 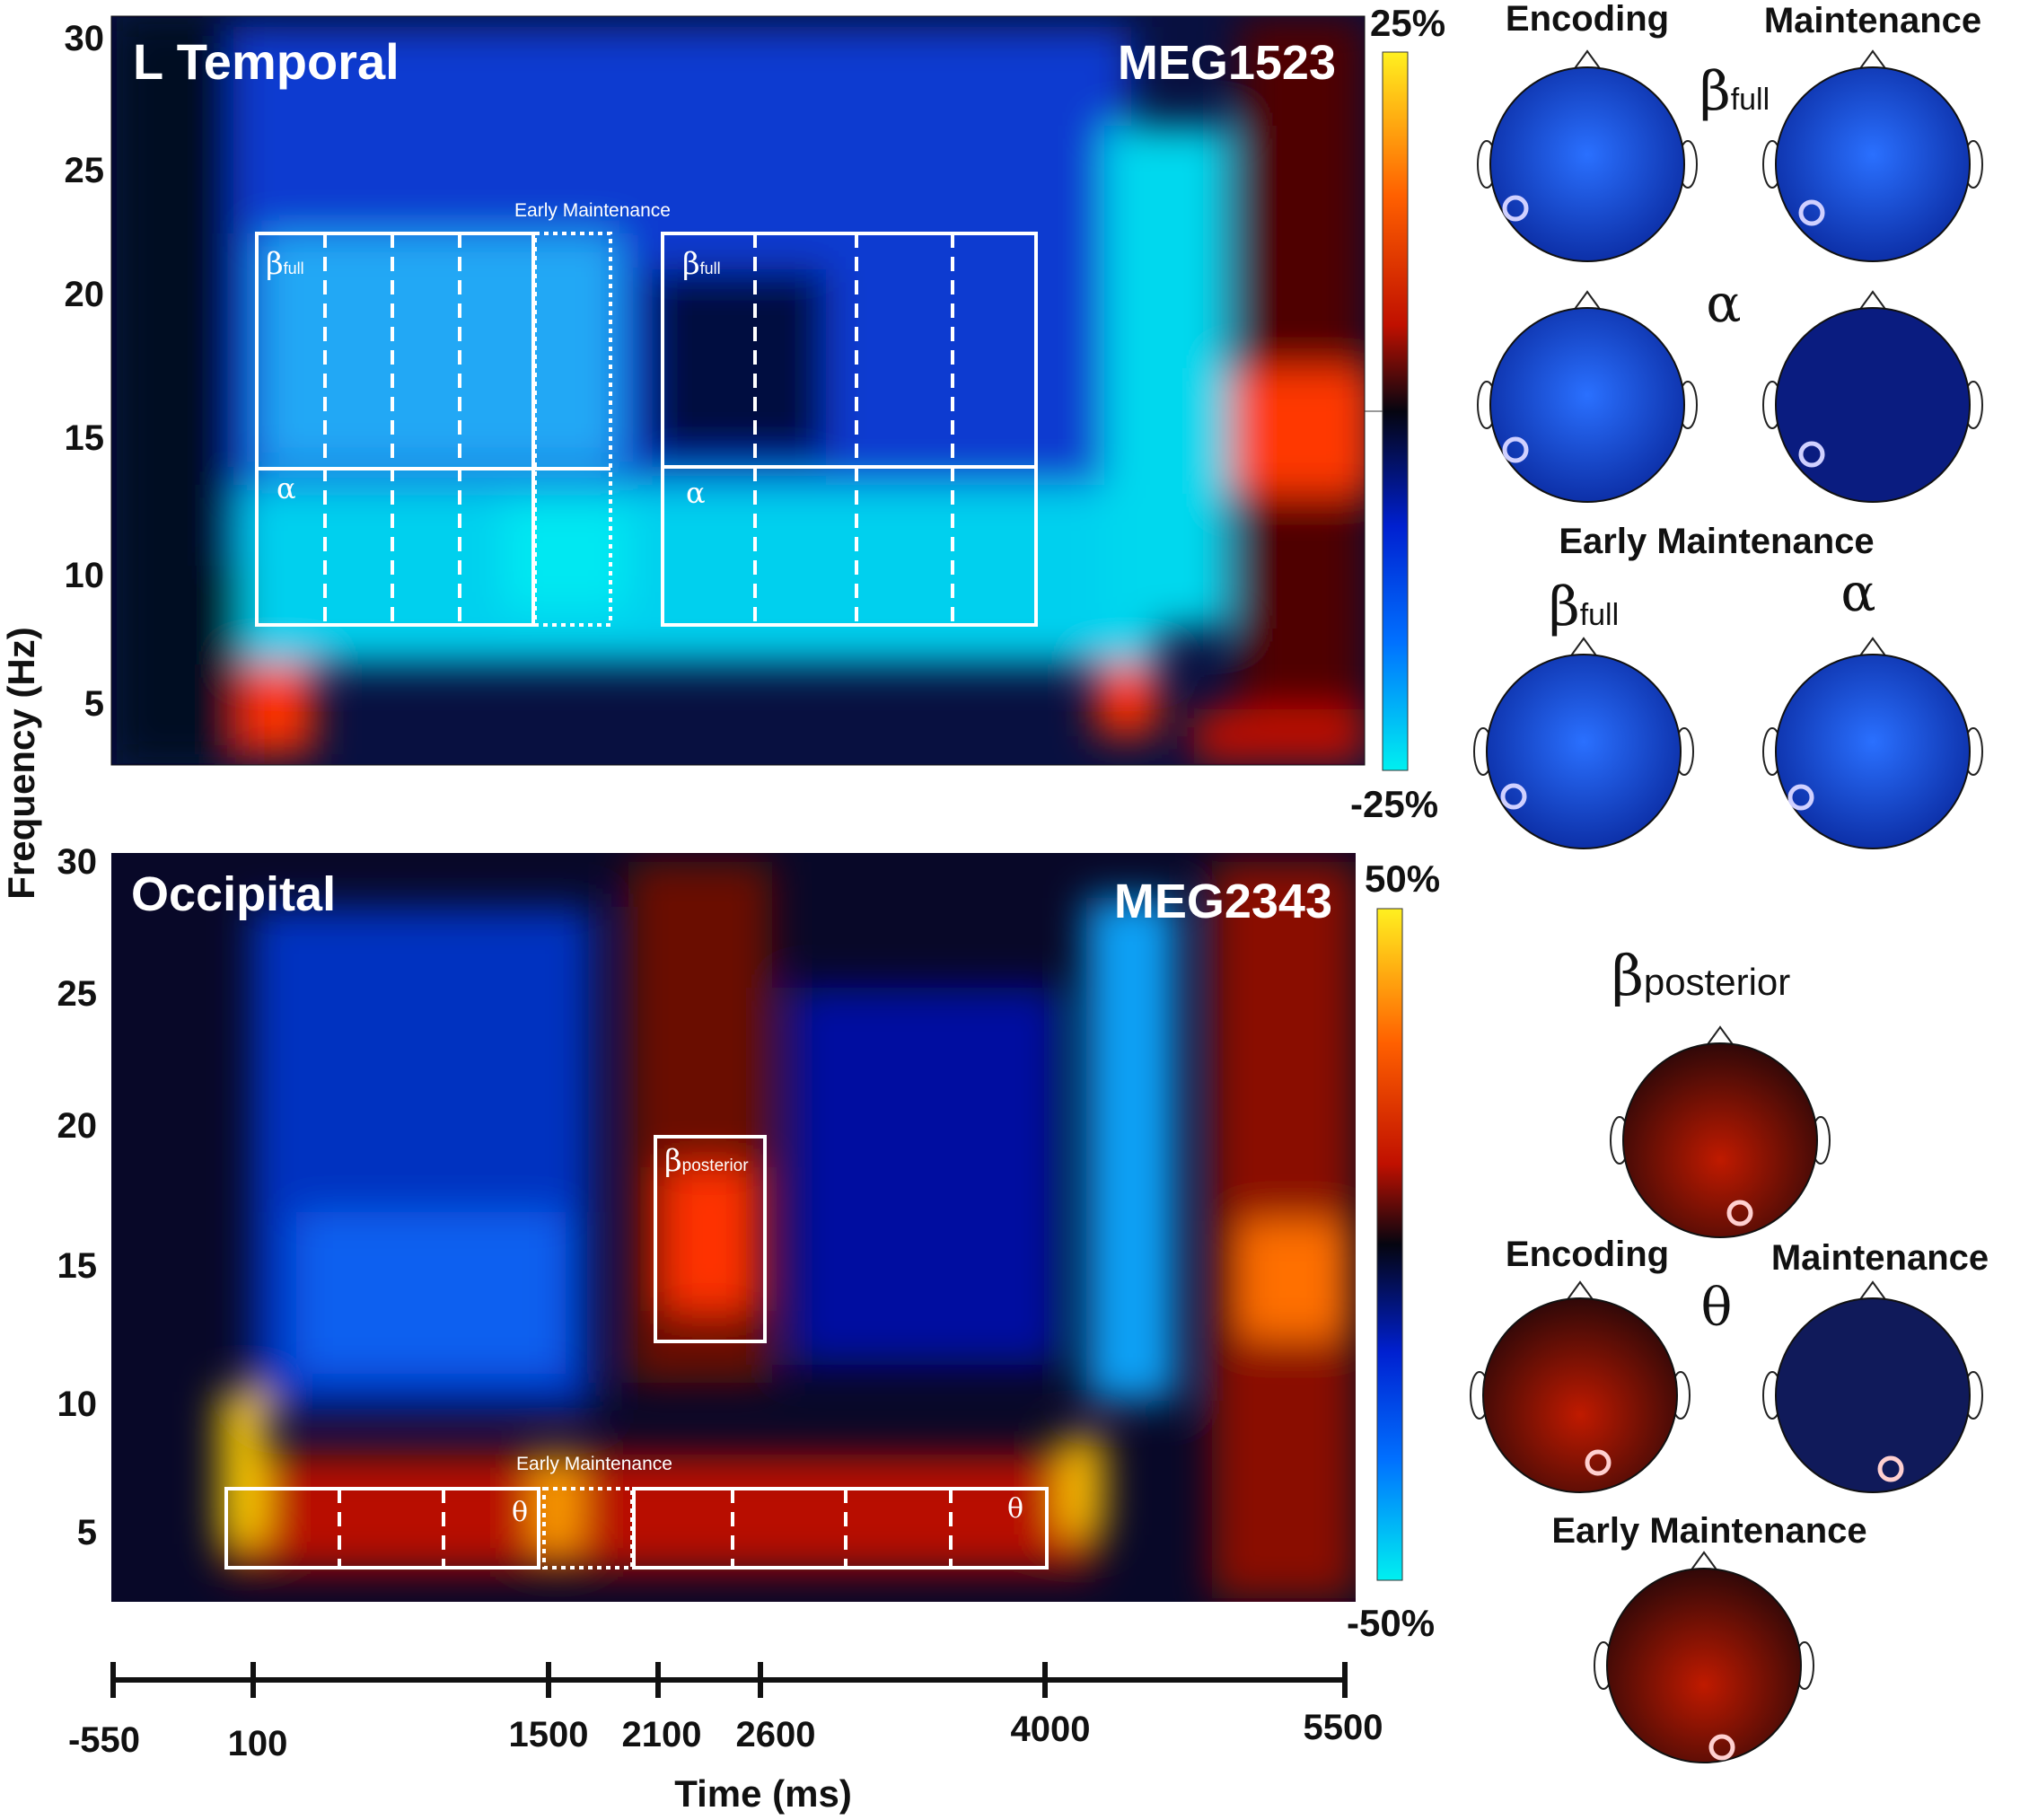 I want to click on colorbar-top, so click(x=1387, y=411).